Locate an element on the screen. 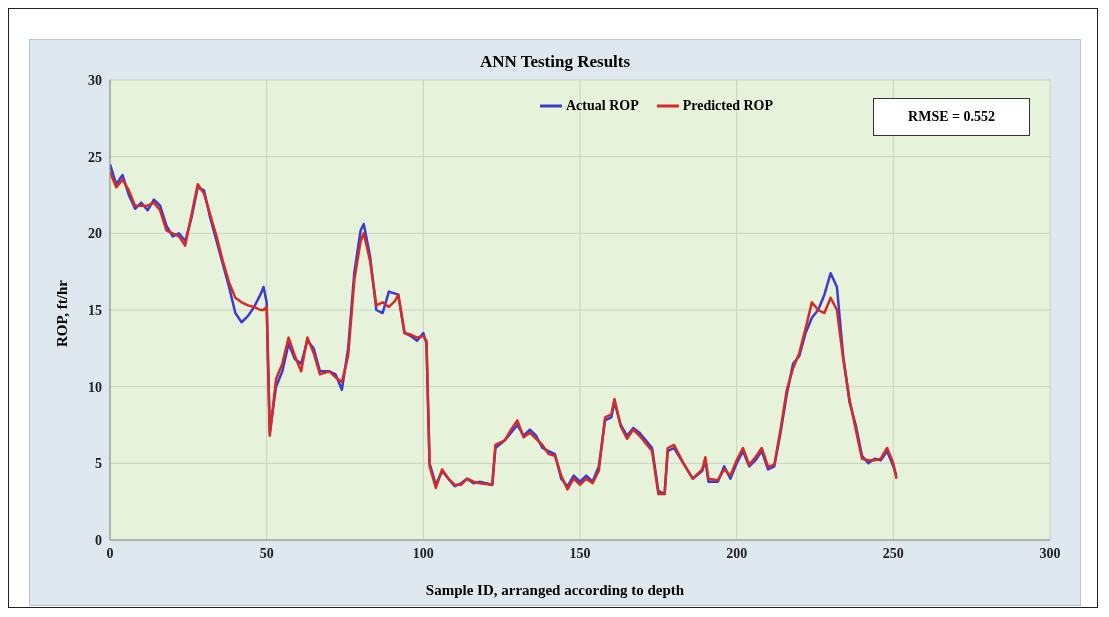 Image resolution: width=1109 pixels, height=617 pixels. x-tick-label: 300 is located at coordinates (1050, 553).